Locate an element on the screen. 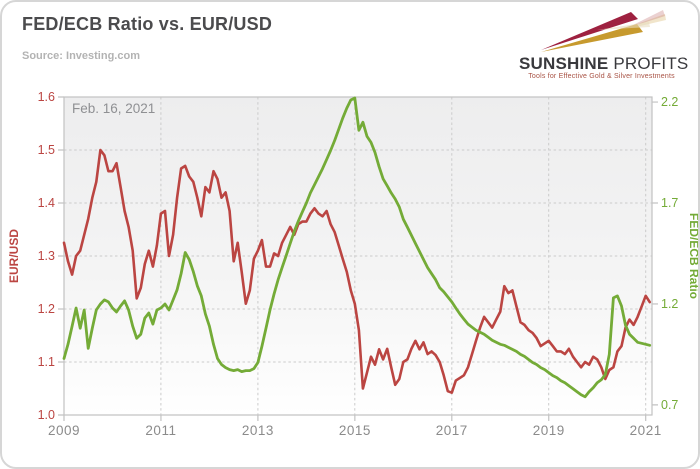  right-tick-label: 1.7 is located at coordinates (669, 203).